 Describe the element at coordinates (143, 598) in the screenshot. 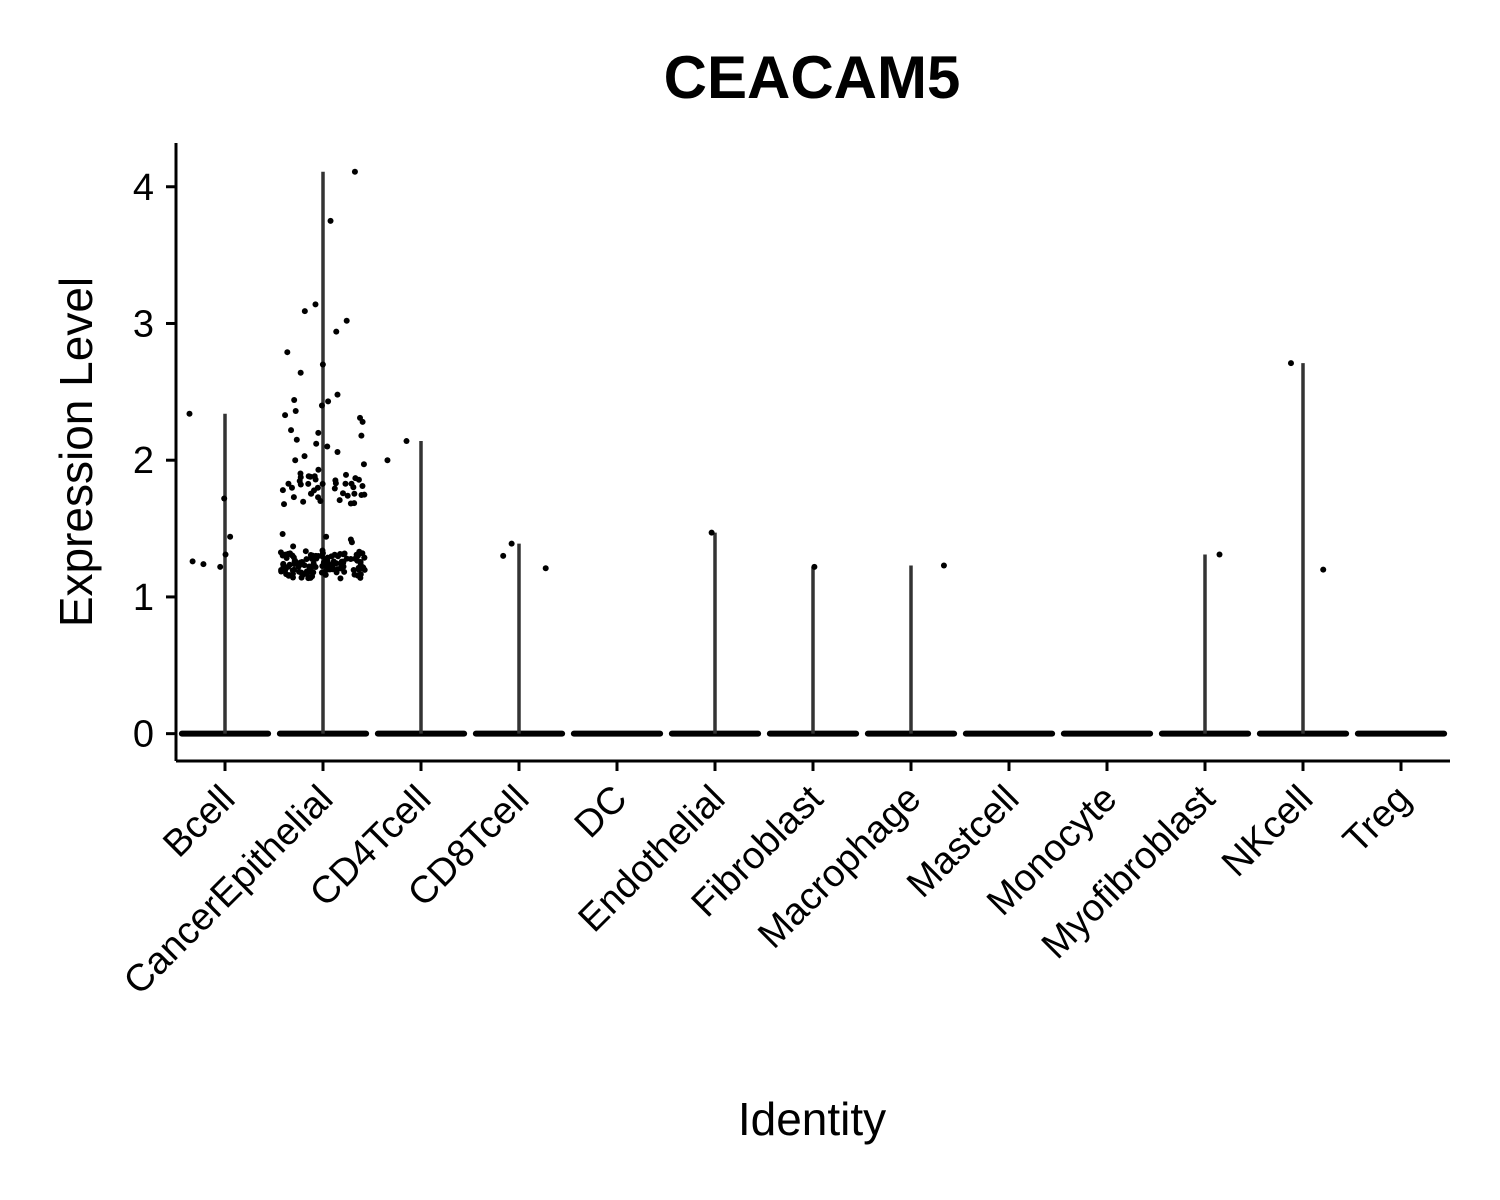

I see `y-tick-label: 1` at that location.